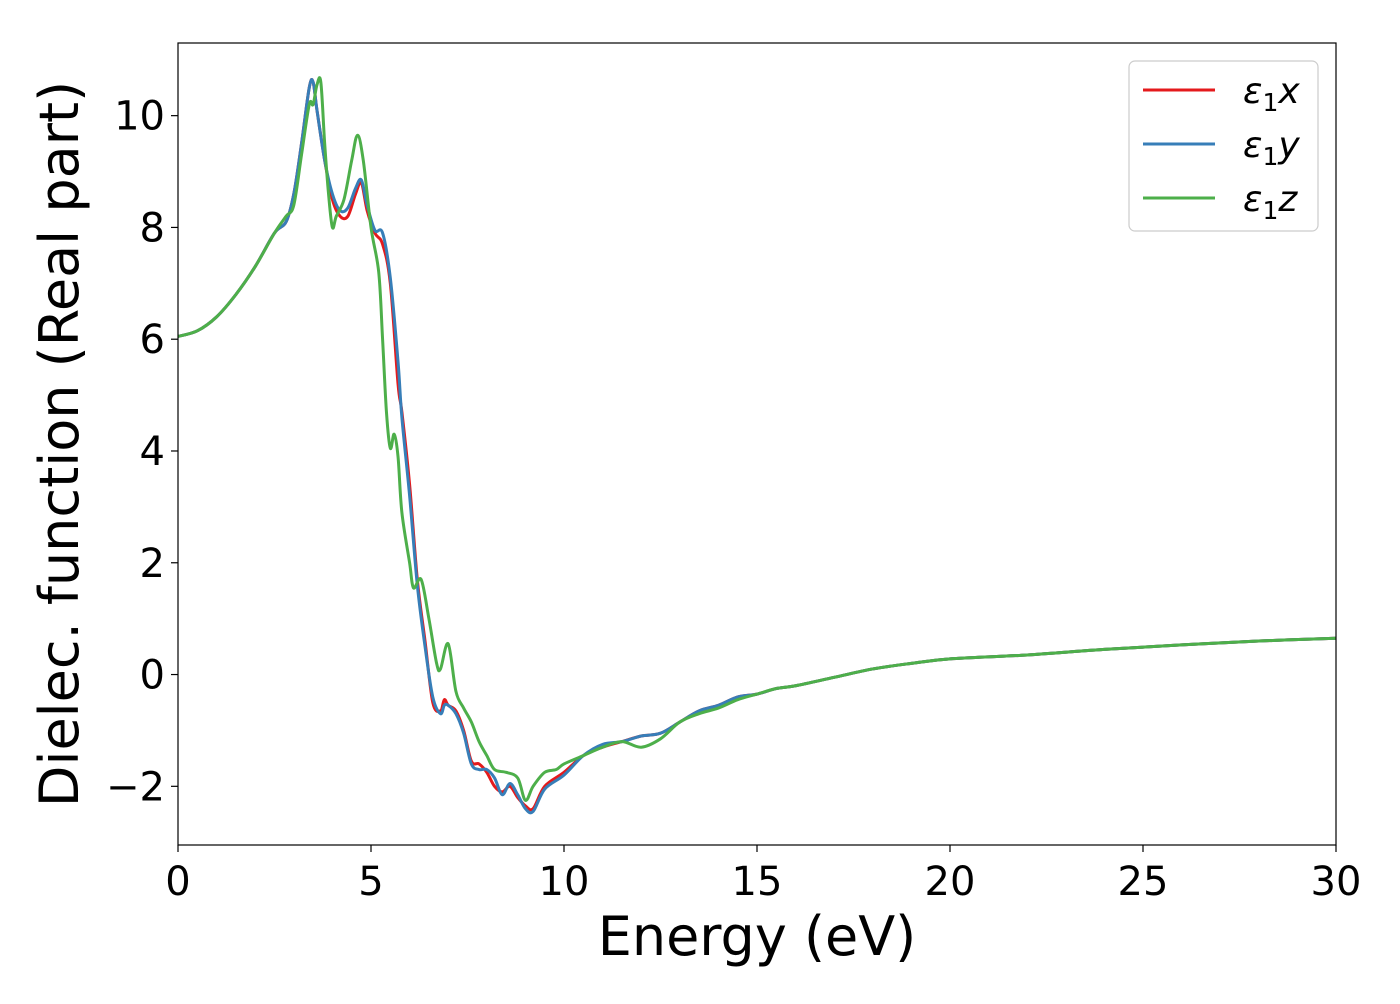 The width and height of the screenshot is (1400, 1004). What do you see at coordinates (152, 452) in the screenshot?
I see `y-tick-label: 4` at bounding box center [152, 452].